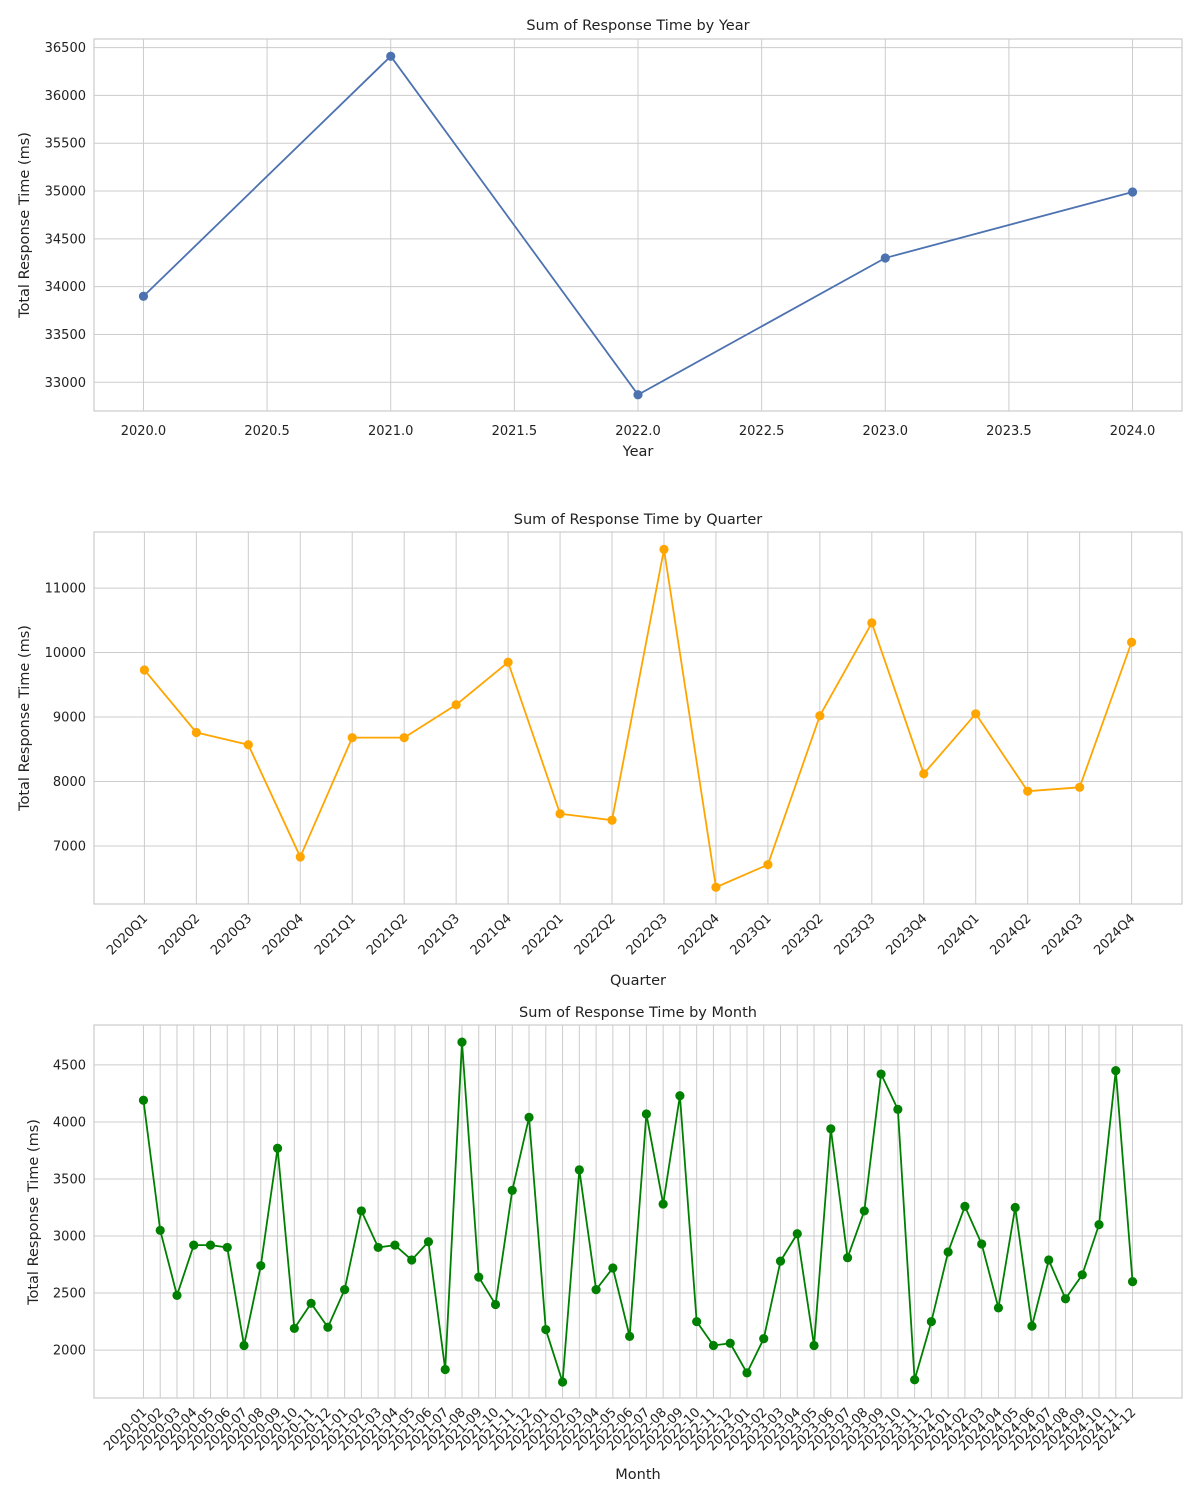  What do you see at coordinates (638, 1013) in the screenshot?
I see `month-chart-title: Sum of Response Time by Month` at bounding box center [638, 1013].